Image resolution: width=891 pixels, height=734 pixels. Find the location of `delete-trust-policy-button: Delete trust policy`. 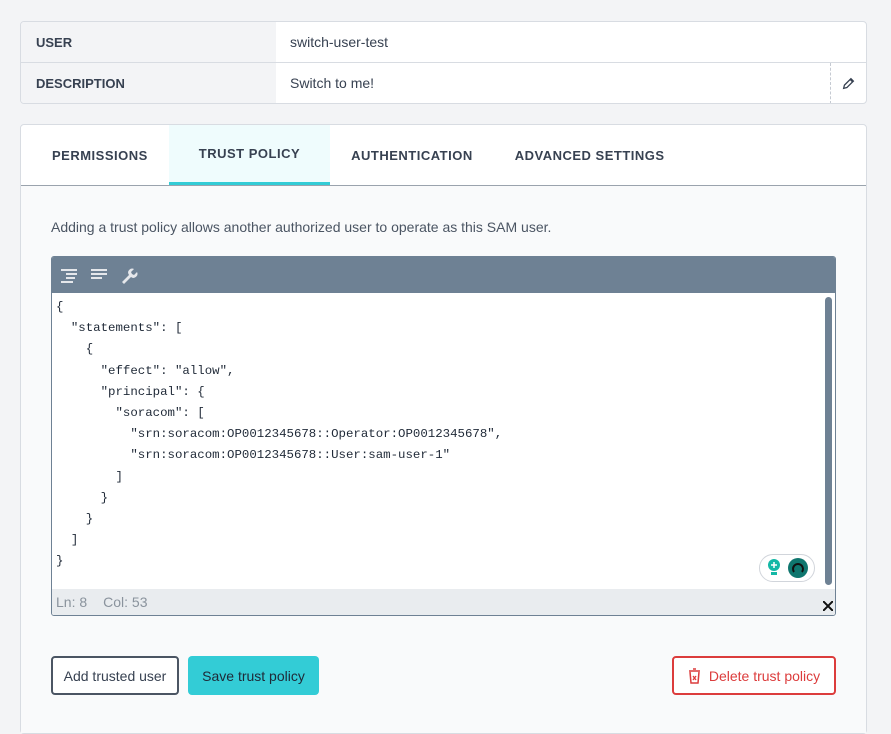

delete-trust-policy-button: Delete trust policy is located at coordinates (754, 675).